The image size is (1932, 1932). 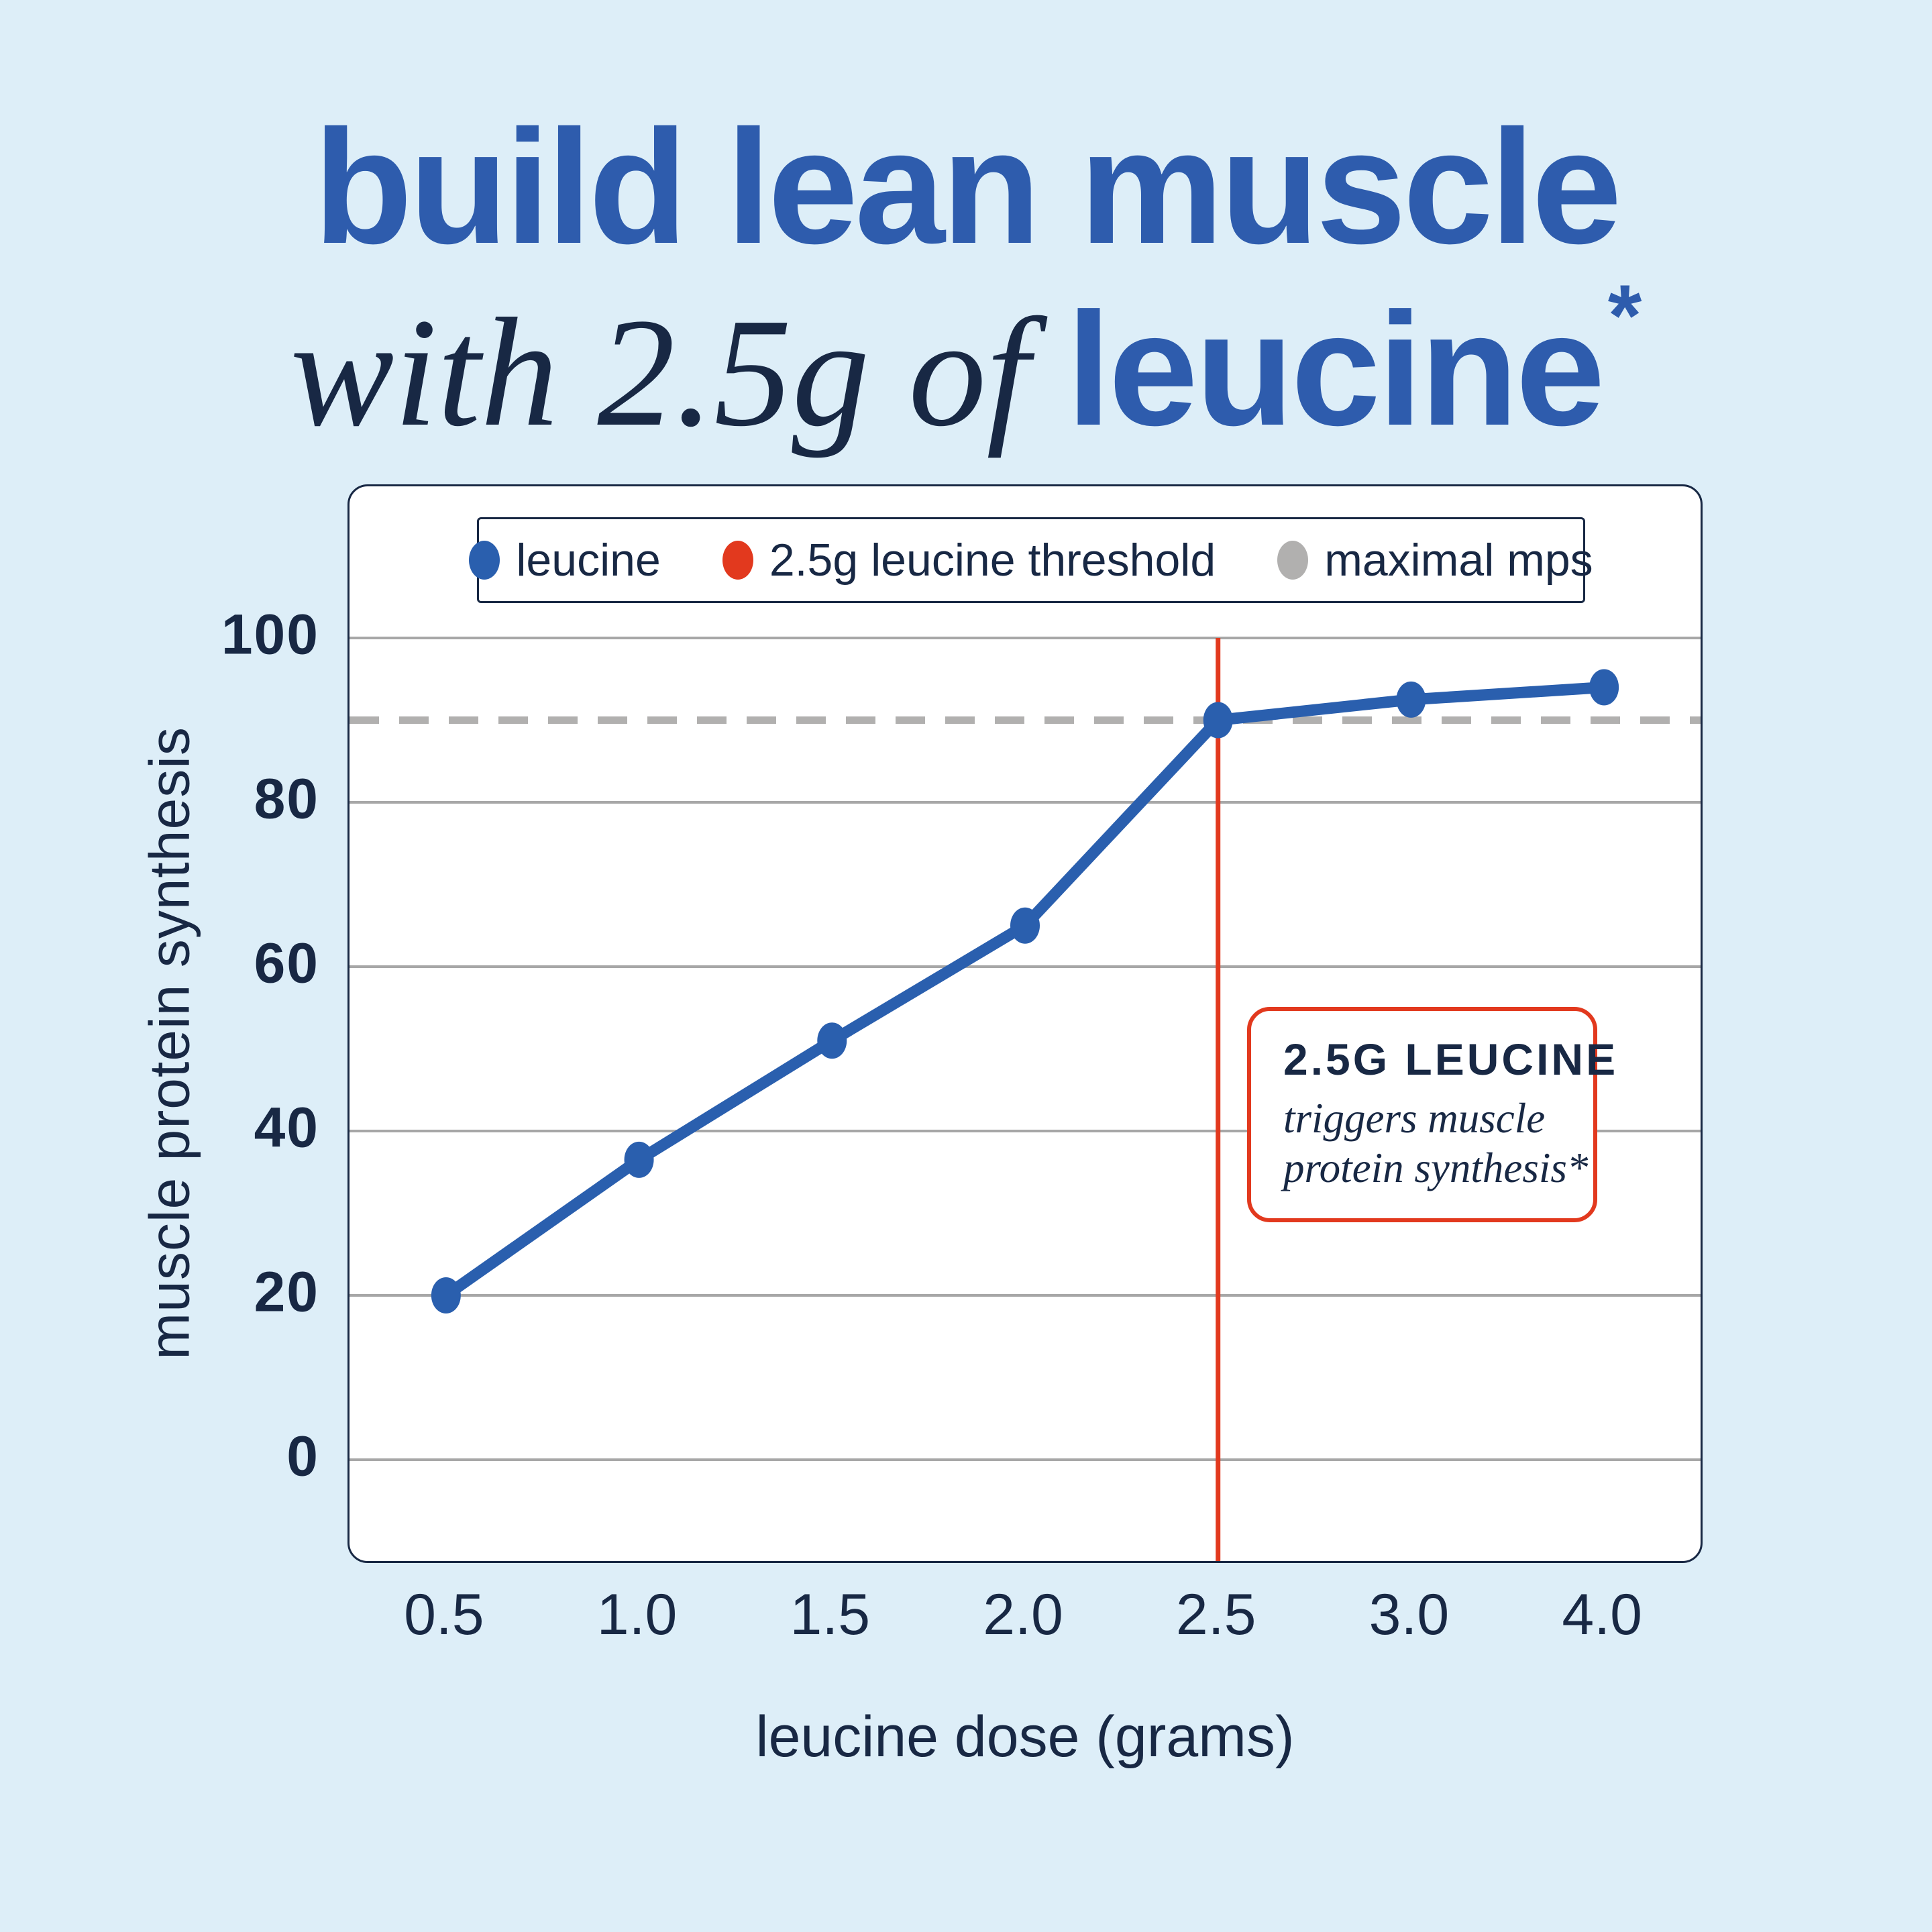 I want to click on maximal-mps-dot-icon, so click(x=1293, y=560).